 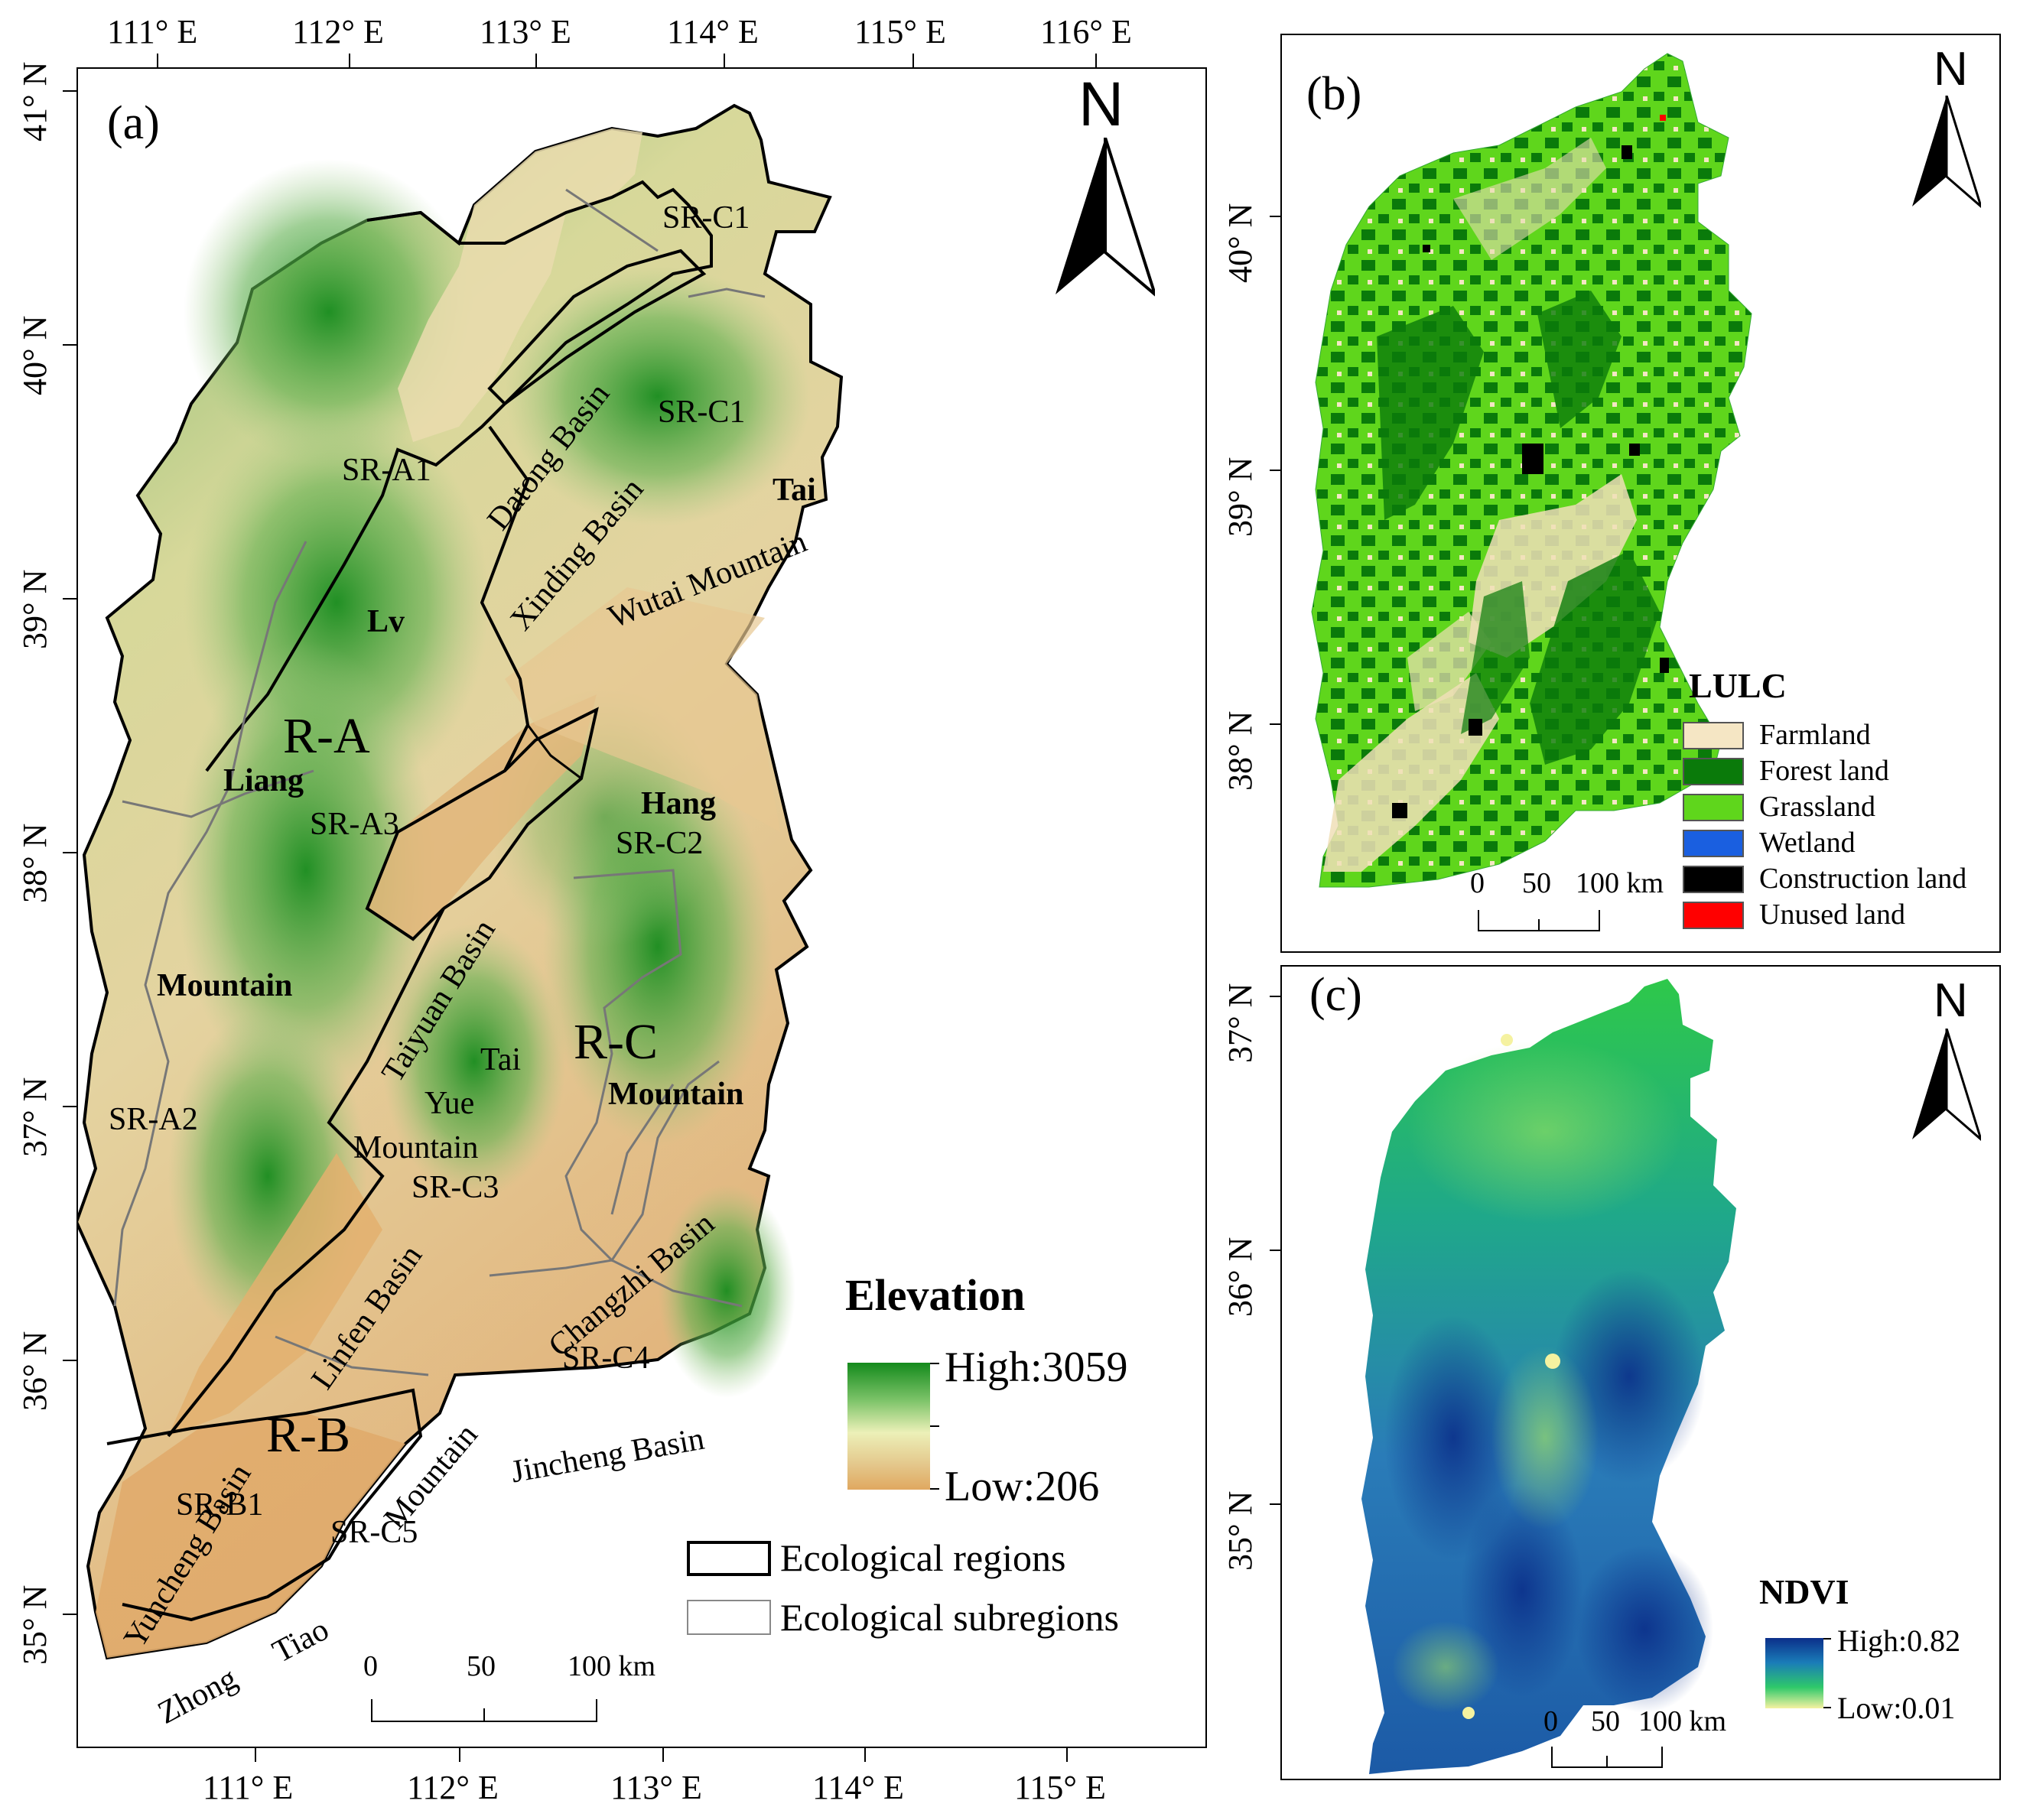 I want to click on lulc-label: Grassland, so click(x=1817, y=807).